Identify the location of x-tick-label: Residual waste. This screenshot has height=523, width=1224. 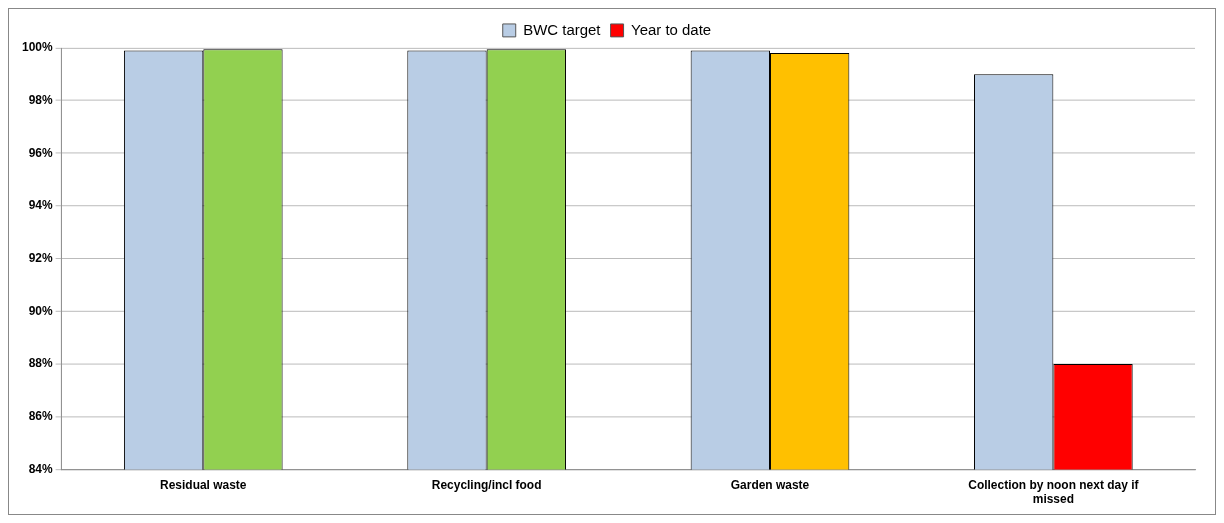
(203, 484).